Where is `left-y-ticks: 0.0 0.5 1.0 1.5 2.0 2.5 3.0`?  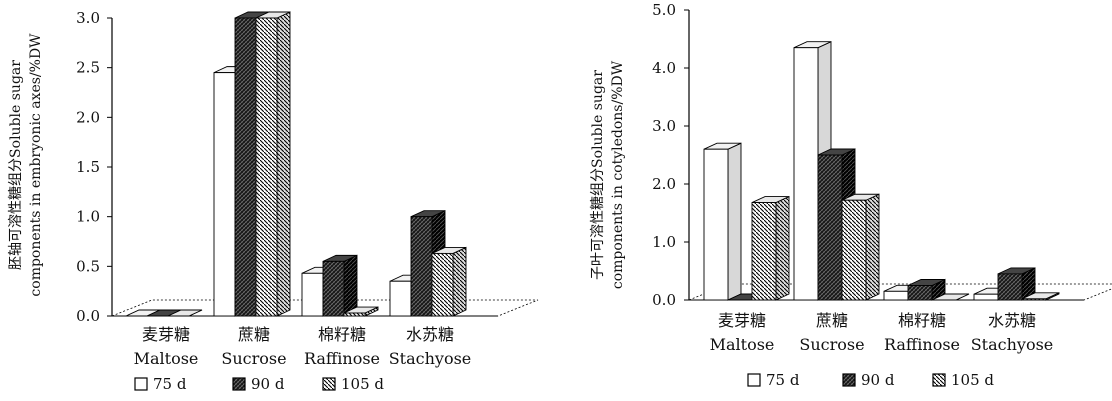 left-y-ticks: 0.0 0.5 1.0 1.5 2.0 2.5 3.0 is located at coordinates (94, 167).